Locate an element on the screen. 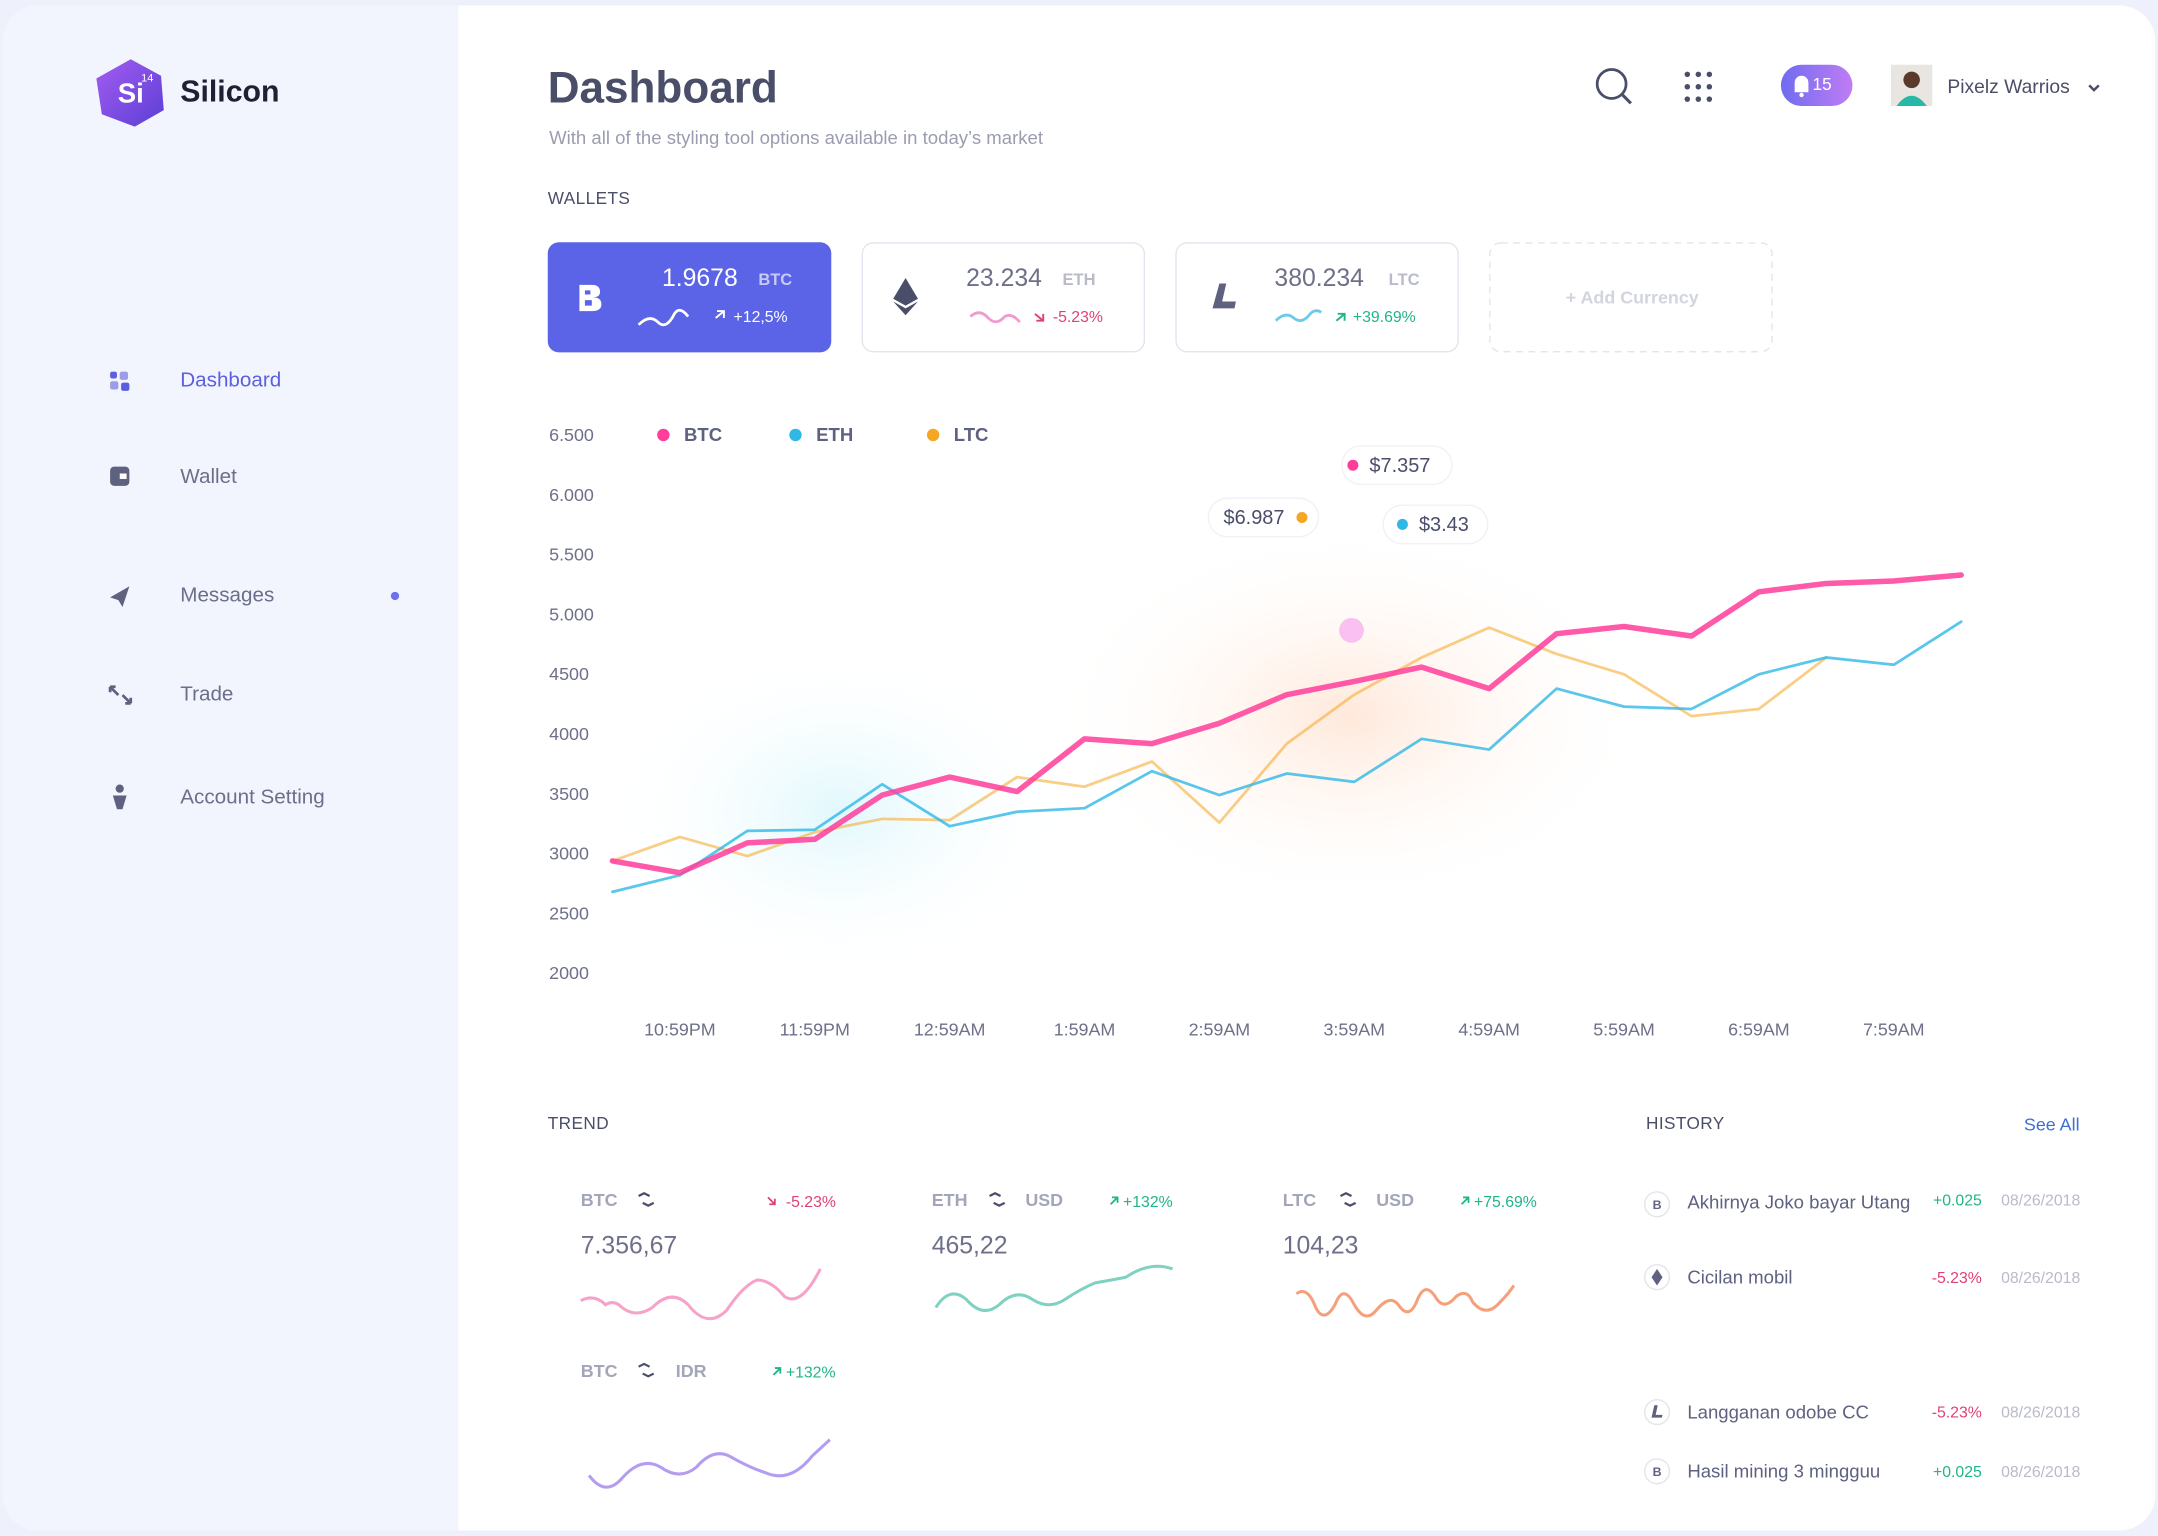 The width and height of the screenshot is (2158, 1536). y-tick-label: 4000 is located at coordinates (569, 734).